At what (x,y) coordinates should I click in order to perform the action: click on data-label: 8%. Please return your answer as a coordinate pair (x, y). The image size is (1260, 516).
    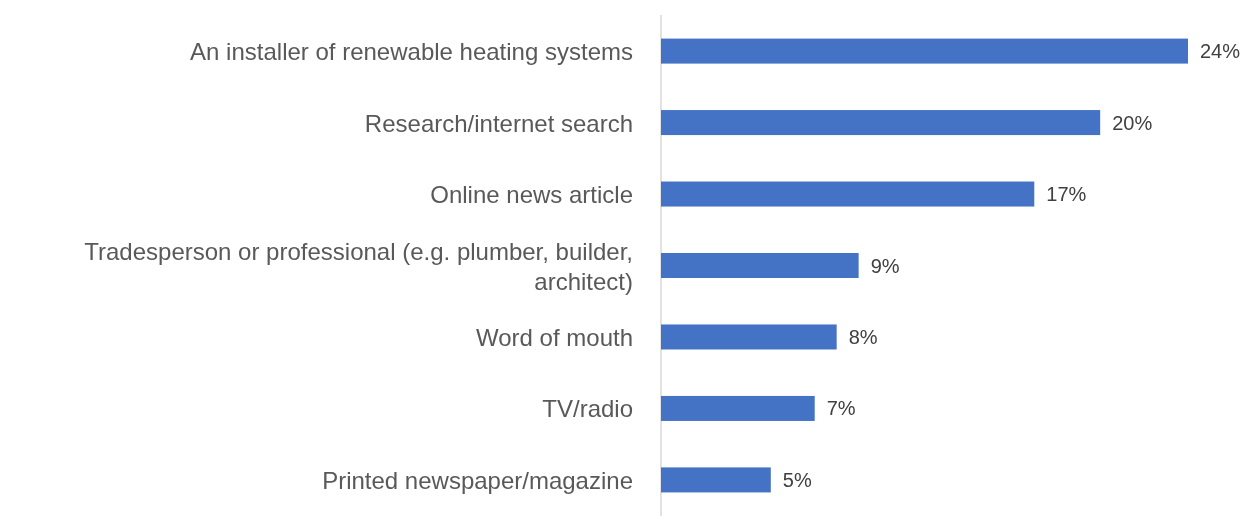
    Looking at the image, I should click on (863, 336).